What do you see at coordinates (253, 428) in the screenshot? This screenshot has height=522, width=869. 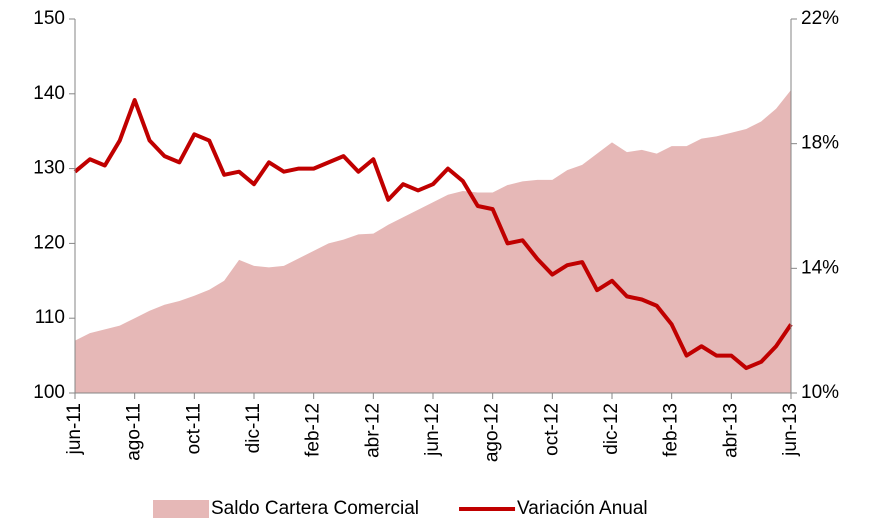 I see `x-tick-label: dic-11` at bounding box center [253, 428].